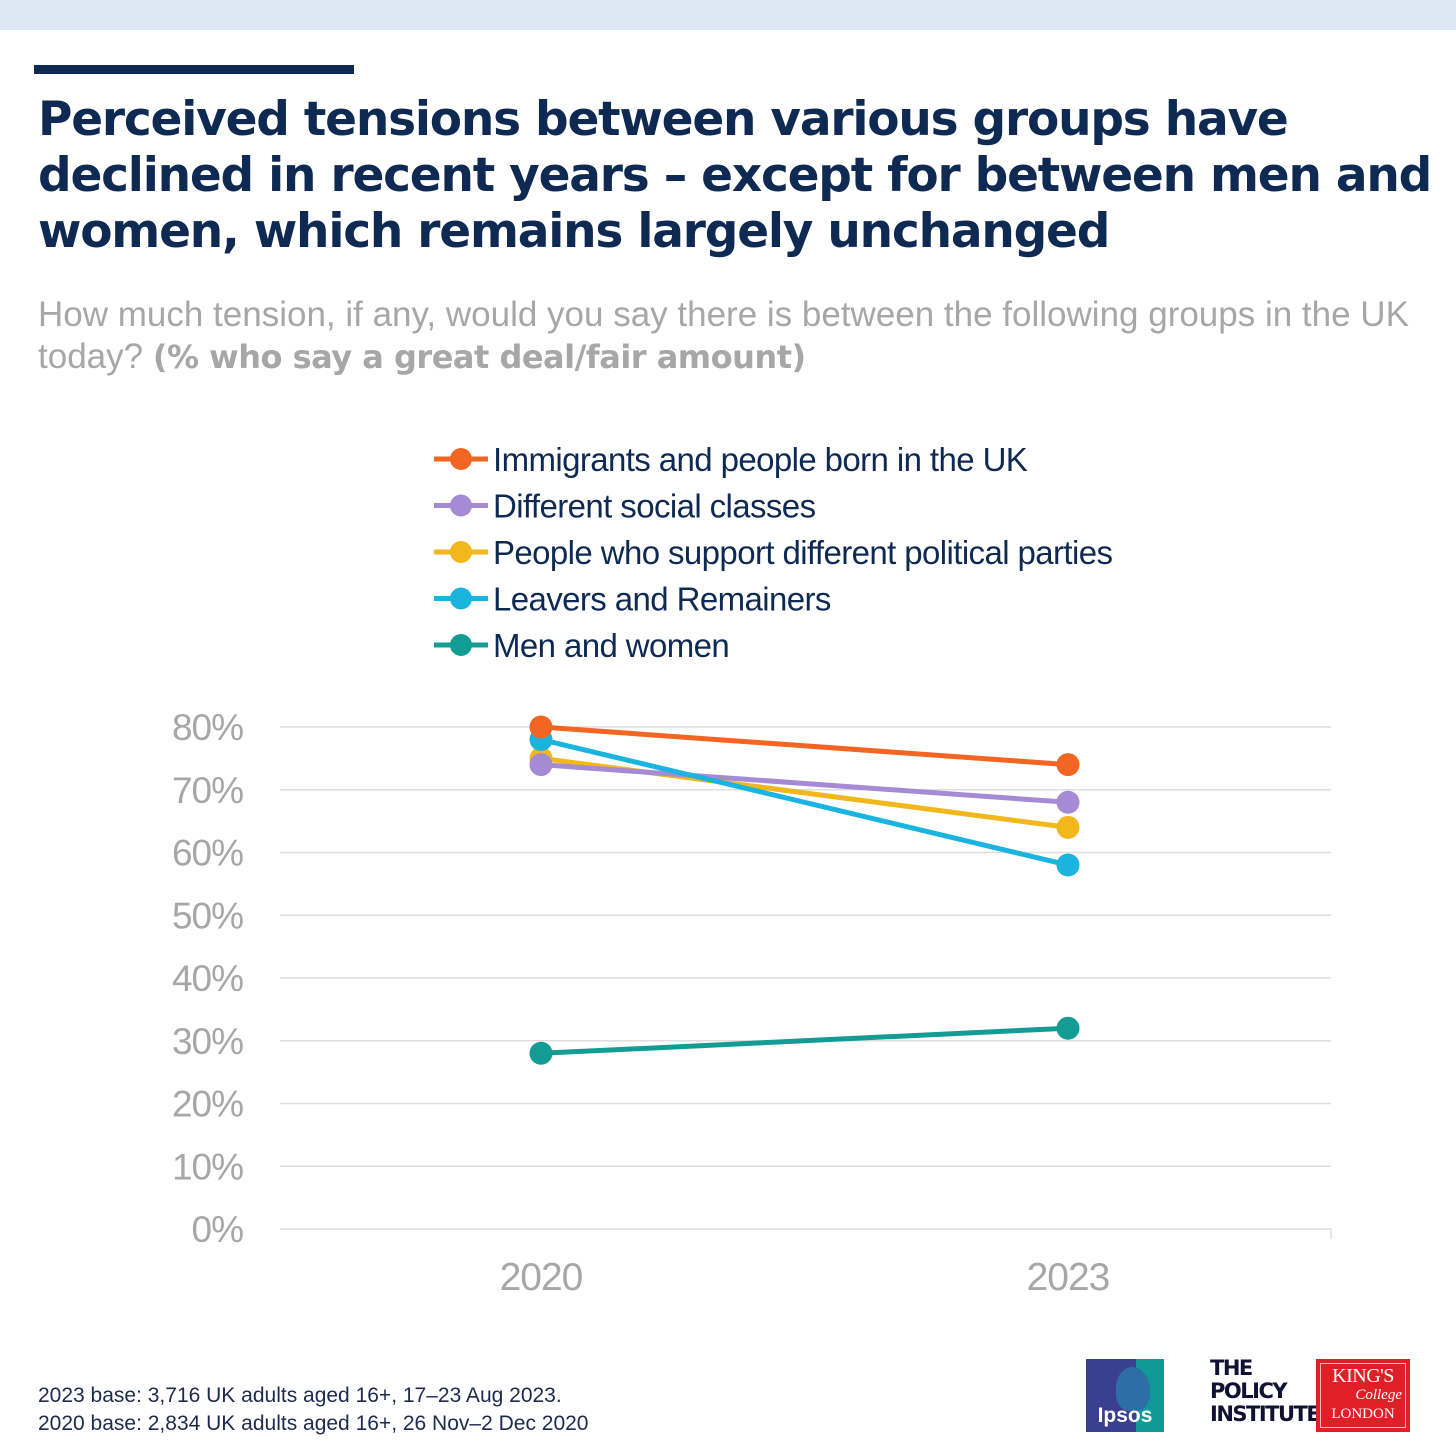 Image resolution: width=1456 pixels, height=1456 pixels. Describe the element at coordinates (207, 978) in the screenshot. I see `y-tick-label: 40%` at that location.